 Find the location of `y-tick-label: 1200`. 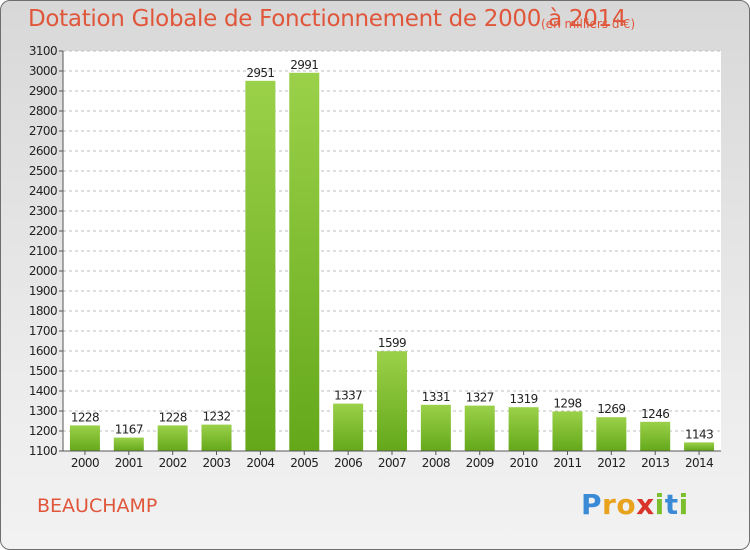

y-tick-label: 1200 is located at coordinates (43, 431).